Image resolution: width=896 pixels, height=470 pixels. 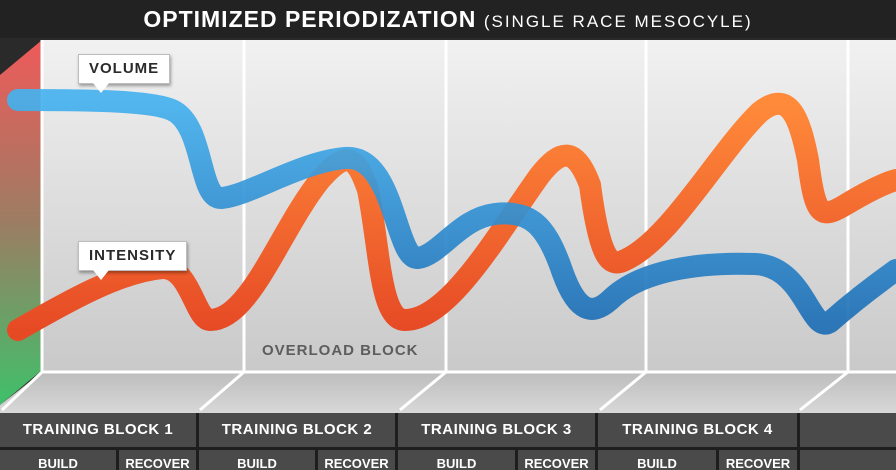 I want to click on overload-block-annotation: OVERLOAD BLOCK, so click(x=340, y=350).